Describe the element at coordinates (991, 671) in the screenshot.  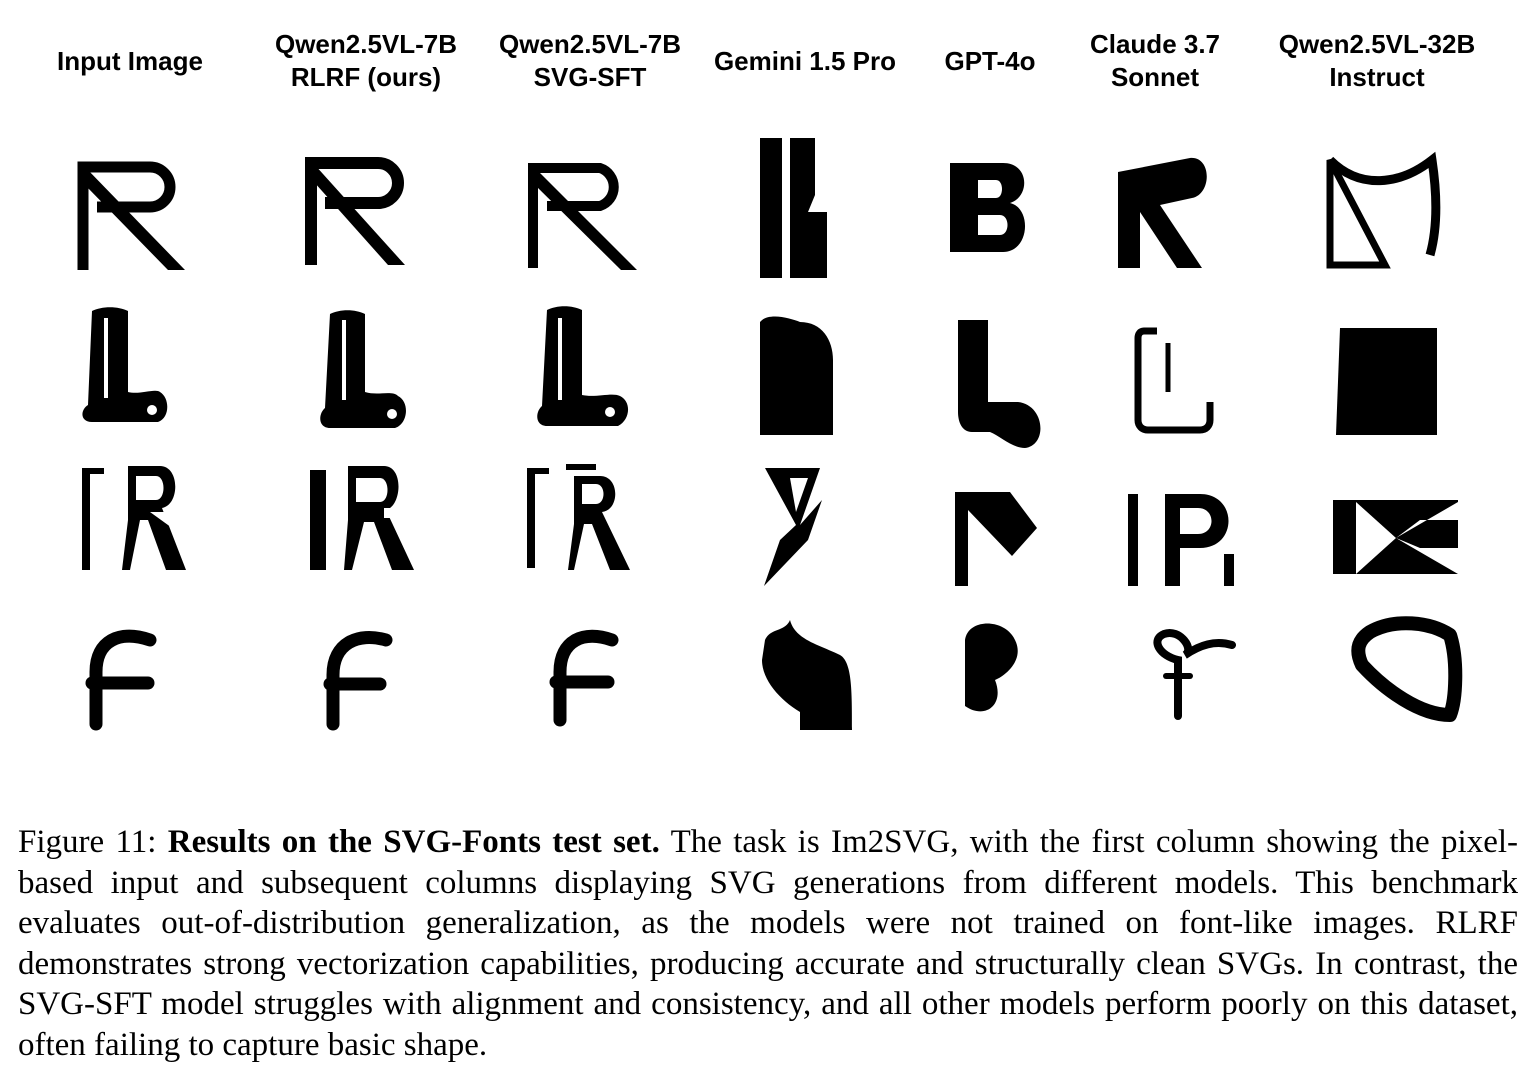
I see `glyph-gpt4o-f` at that location.